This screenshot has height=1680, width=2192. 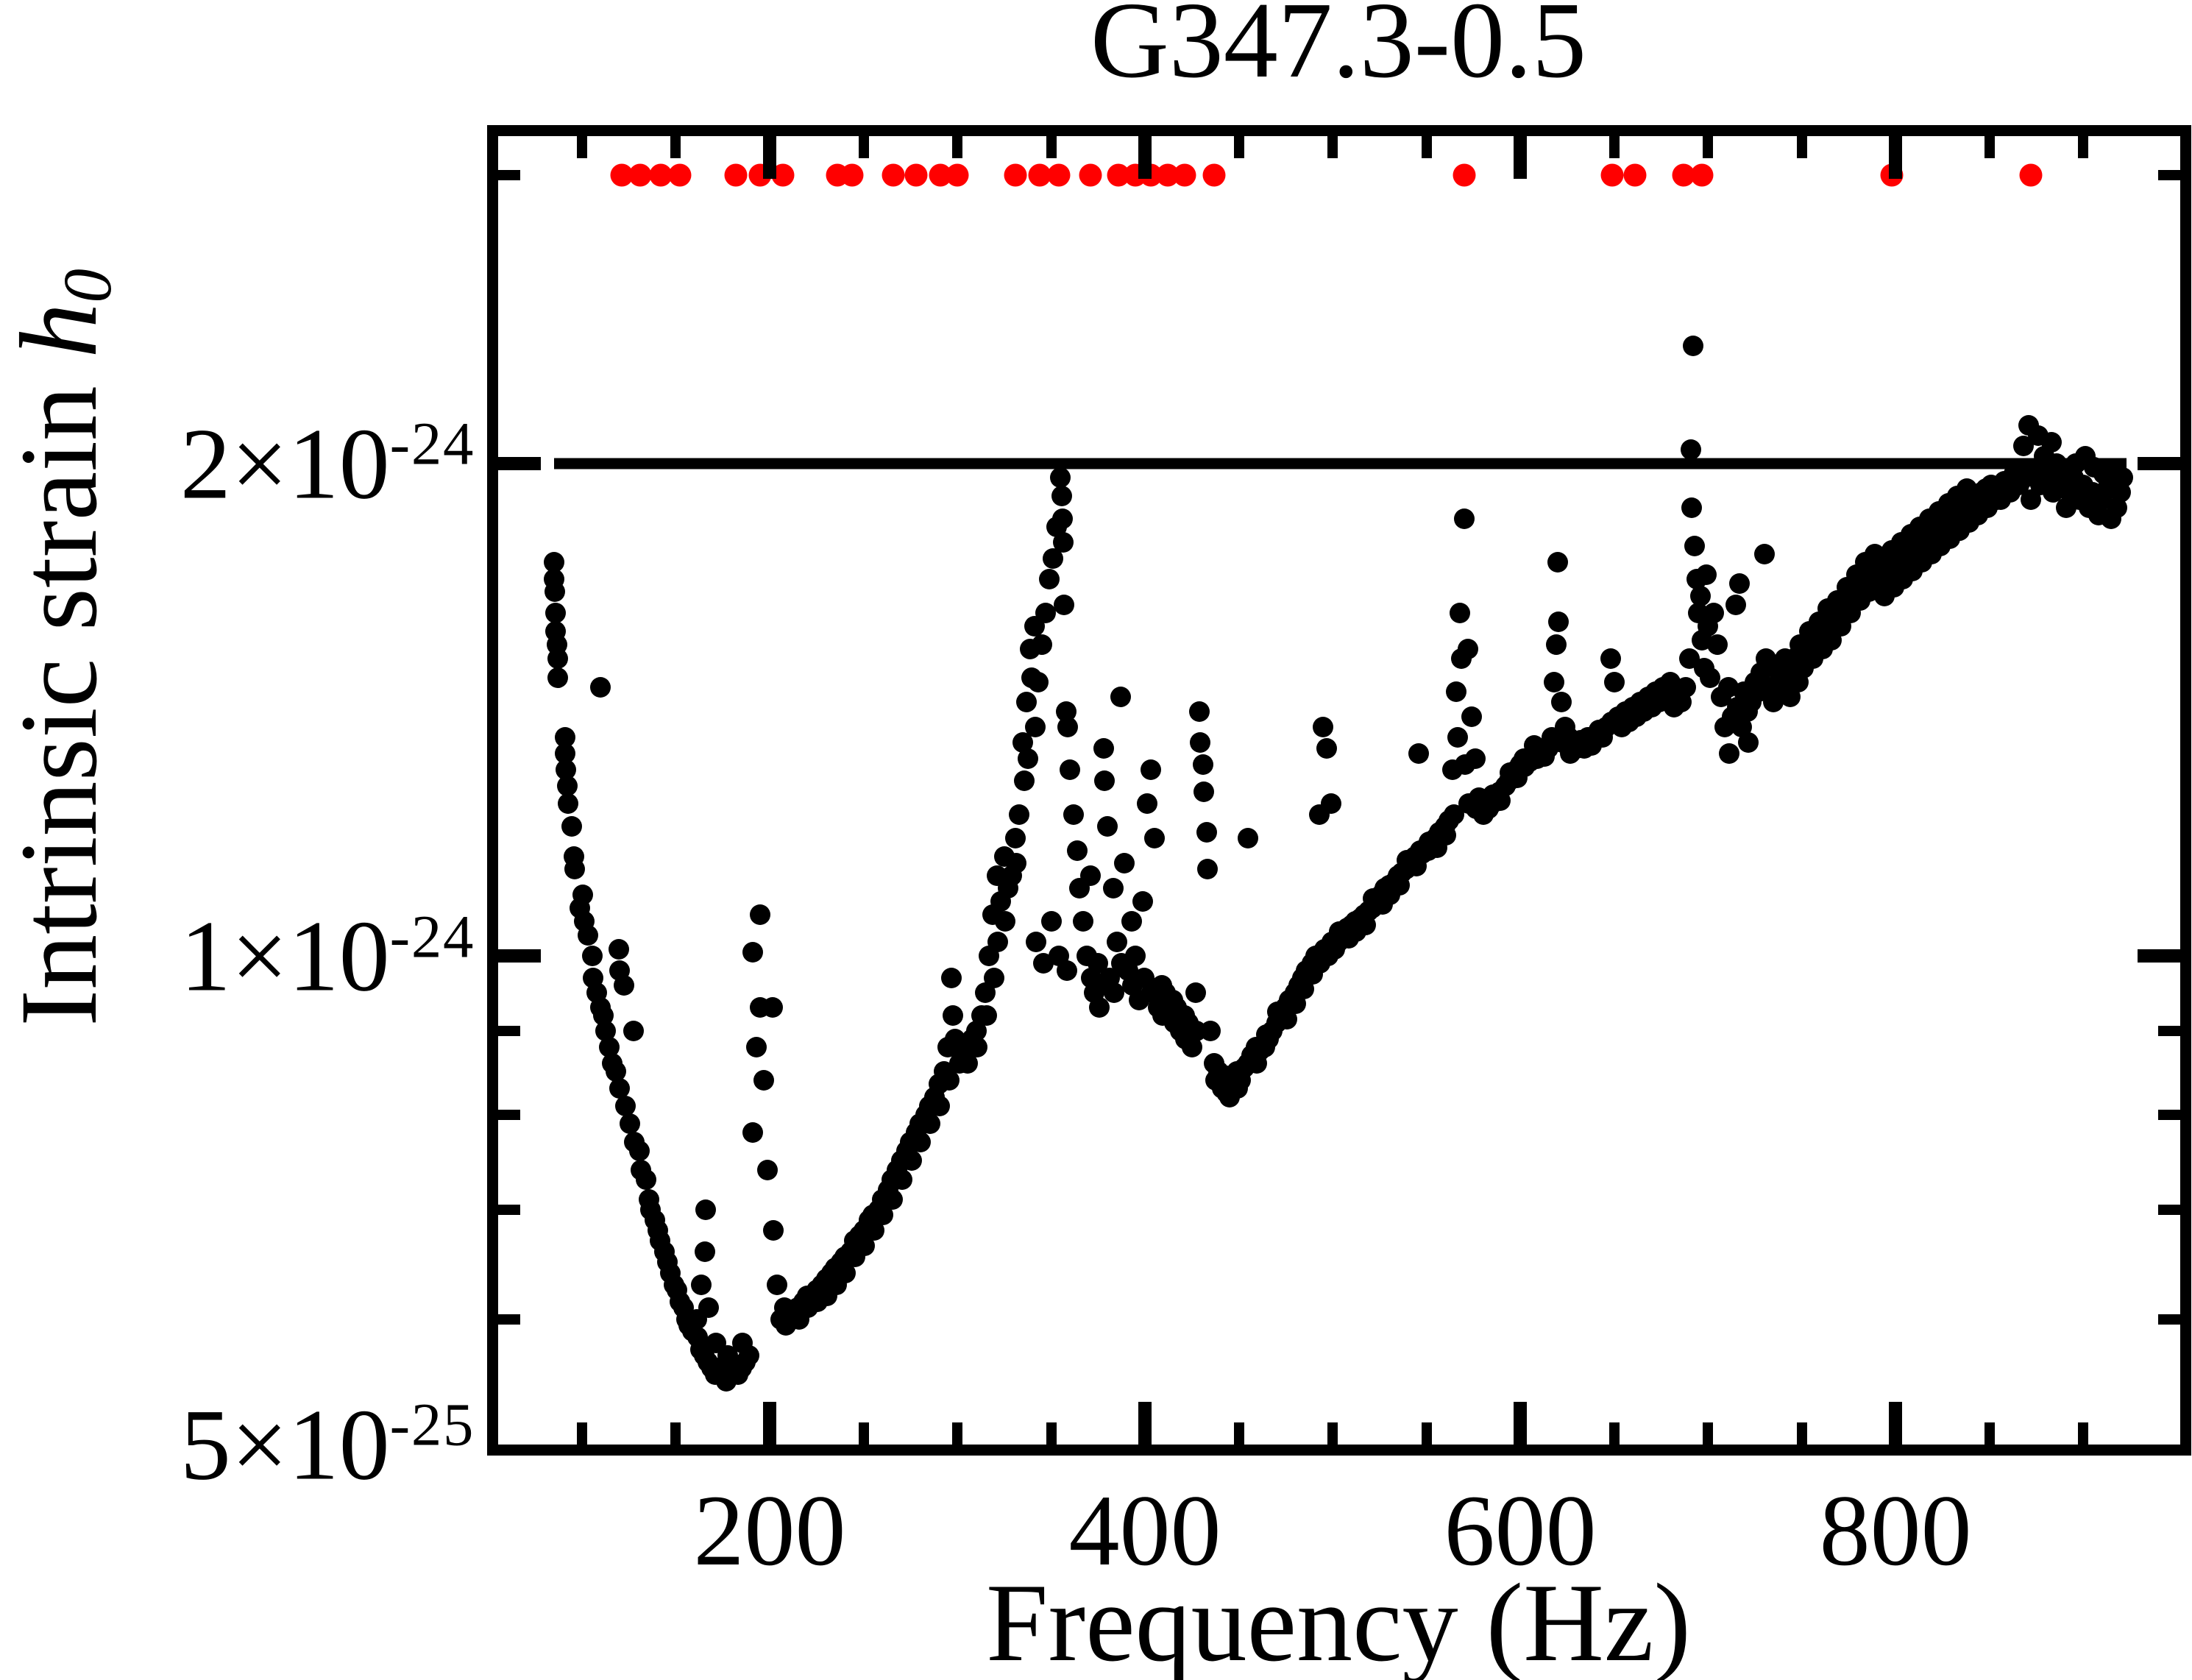 What do you see at coordinates (1340, 463) in the screenshot?
I see `limit-line` at bounding box center [1340, 463].